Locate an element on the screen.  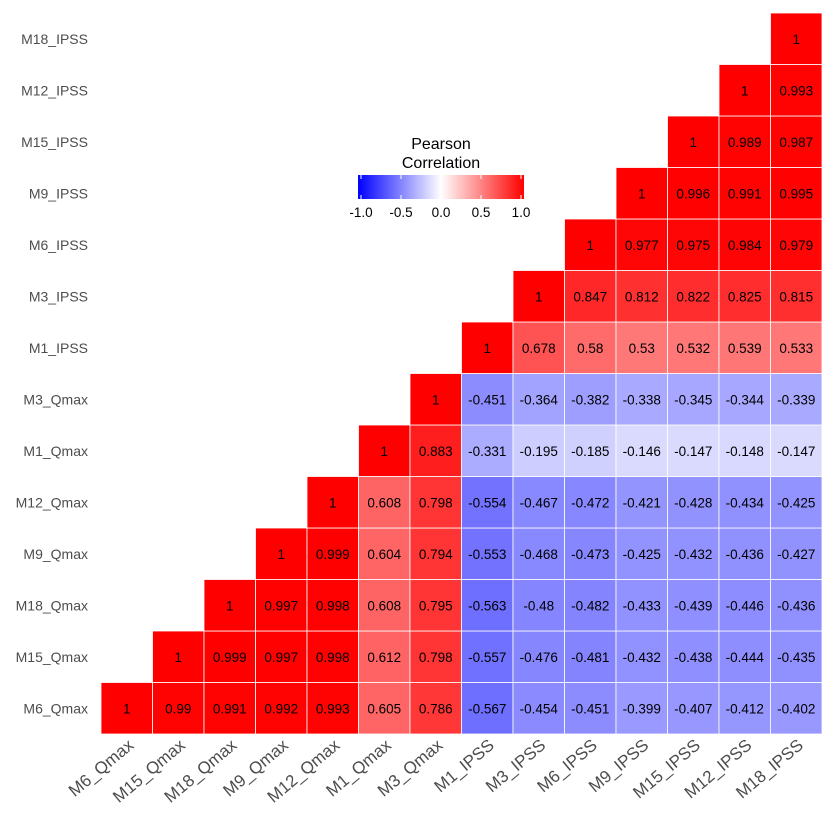
heatmap-cell: 0.996 is located at coordinates (693, 193).